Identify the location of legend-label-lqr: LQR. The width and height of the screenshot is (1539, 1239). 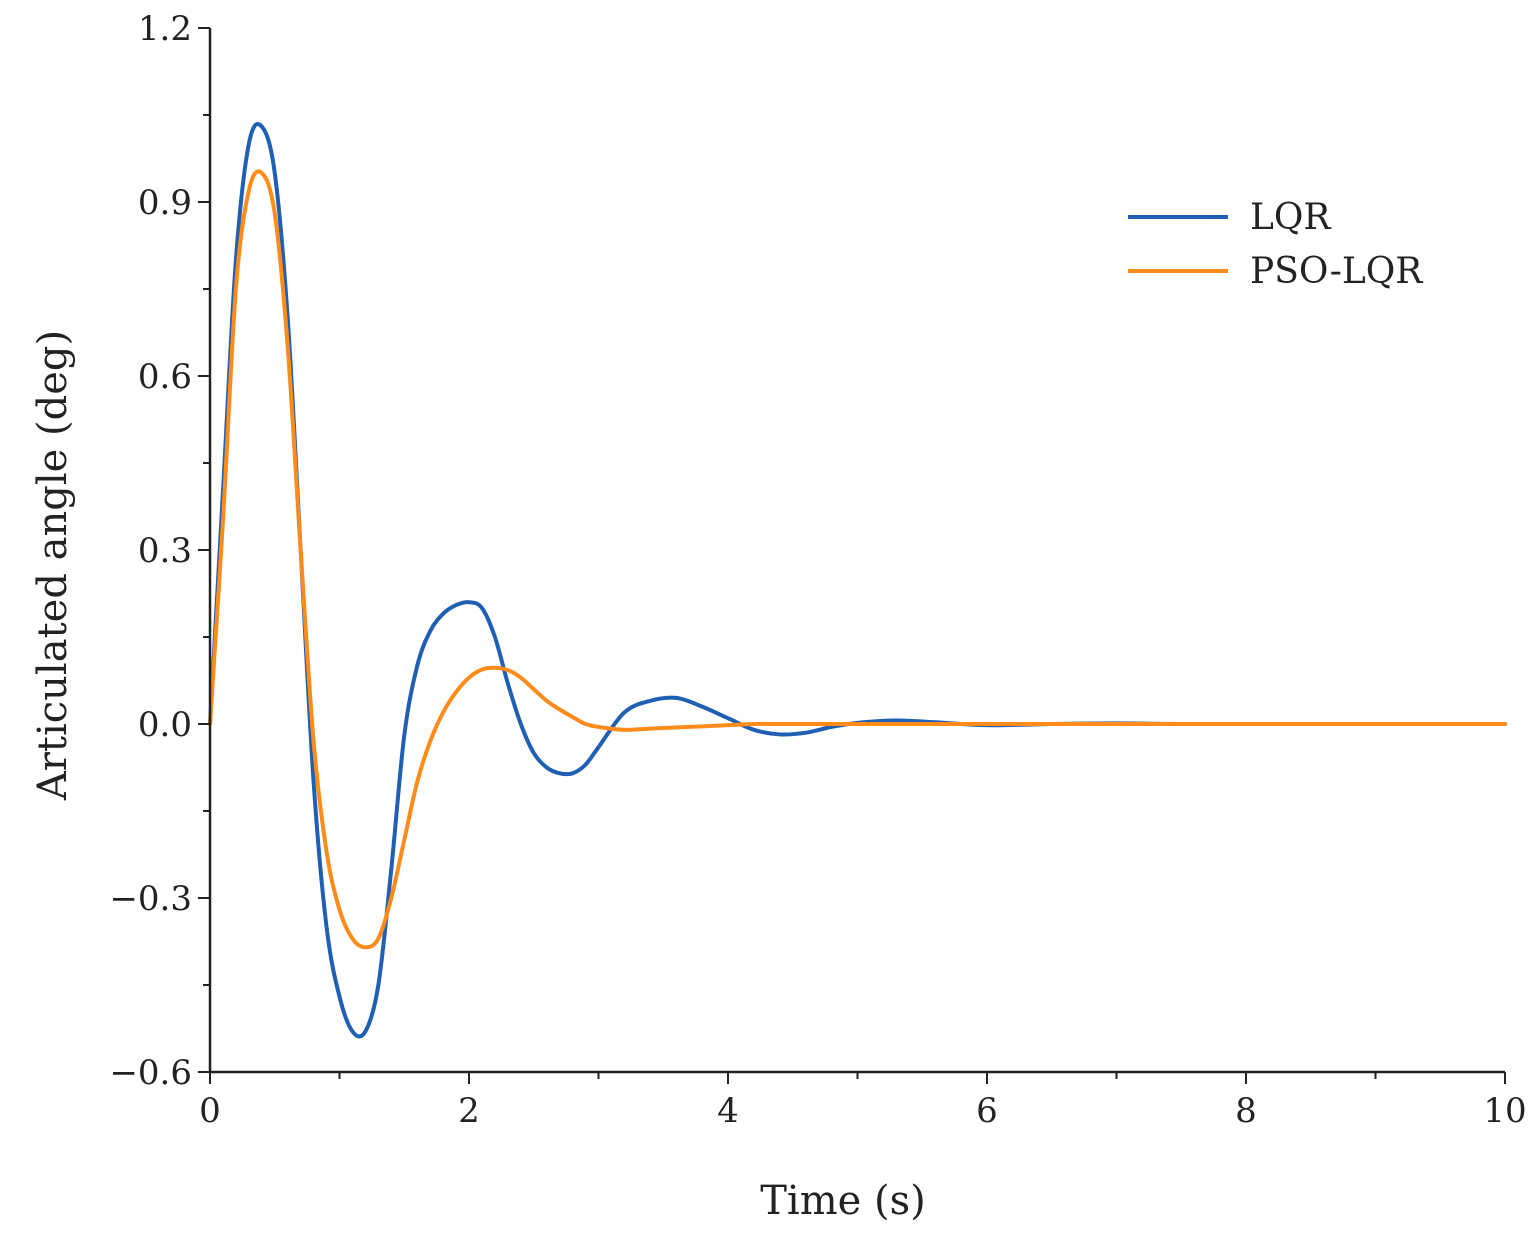
(1290, 217).